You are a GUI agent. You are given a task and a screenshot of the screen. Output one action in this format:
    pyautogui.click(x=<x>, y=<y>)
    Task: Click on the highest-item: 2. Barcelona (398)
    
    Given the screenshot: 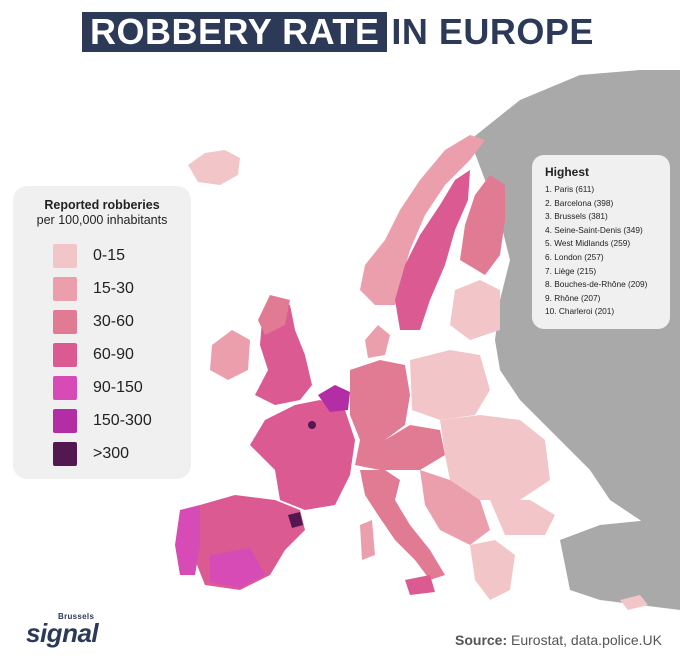 What is the action you would take?
    pyautogui.click(x=579, y=202)
    